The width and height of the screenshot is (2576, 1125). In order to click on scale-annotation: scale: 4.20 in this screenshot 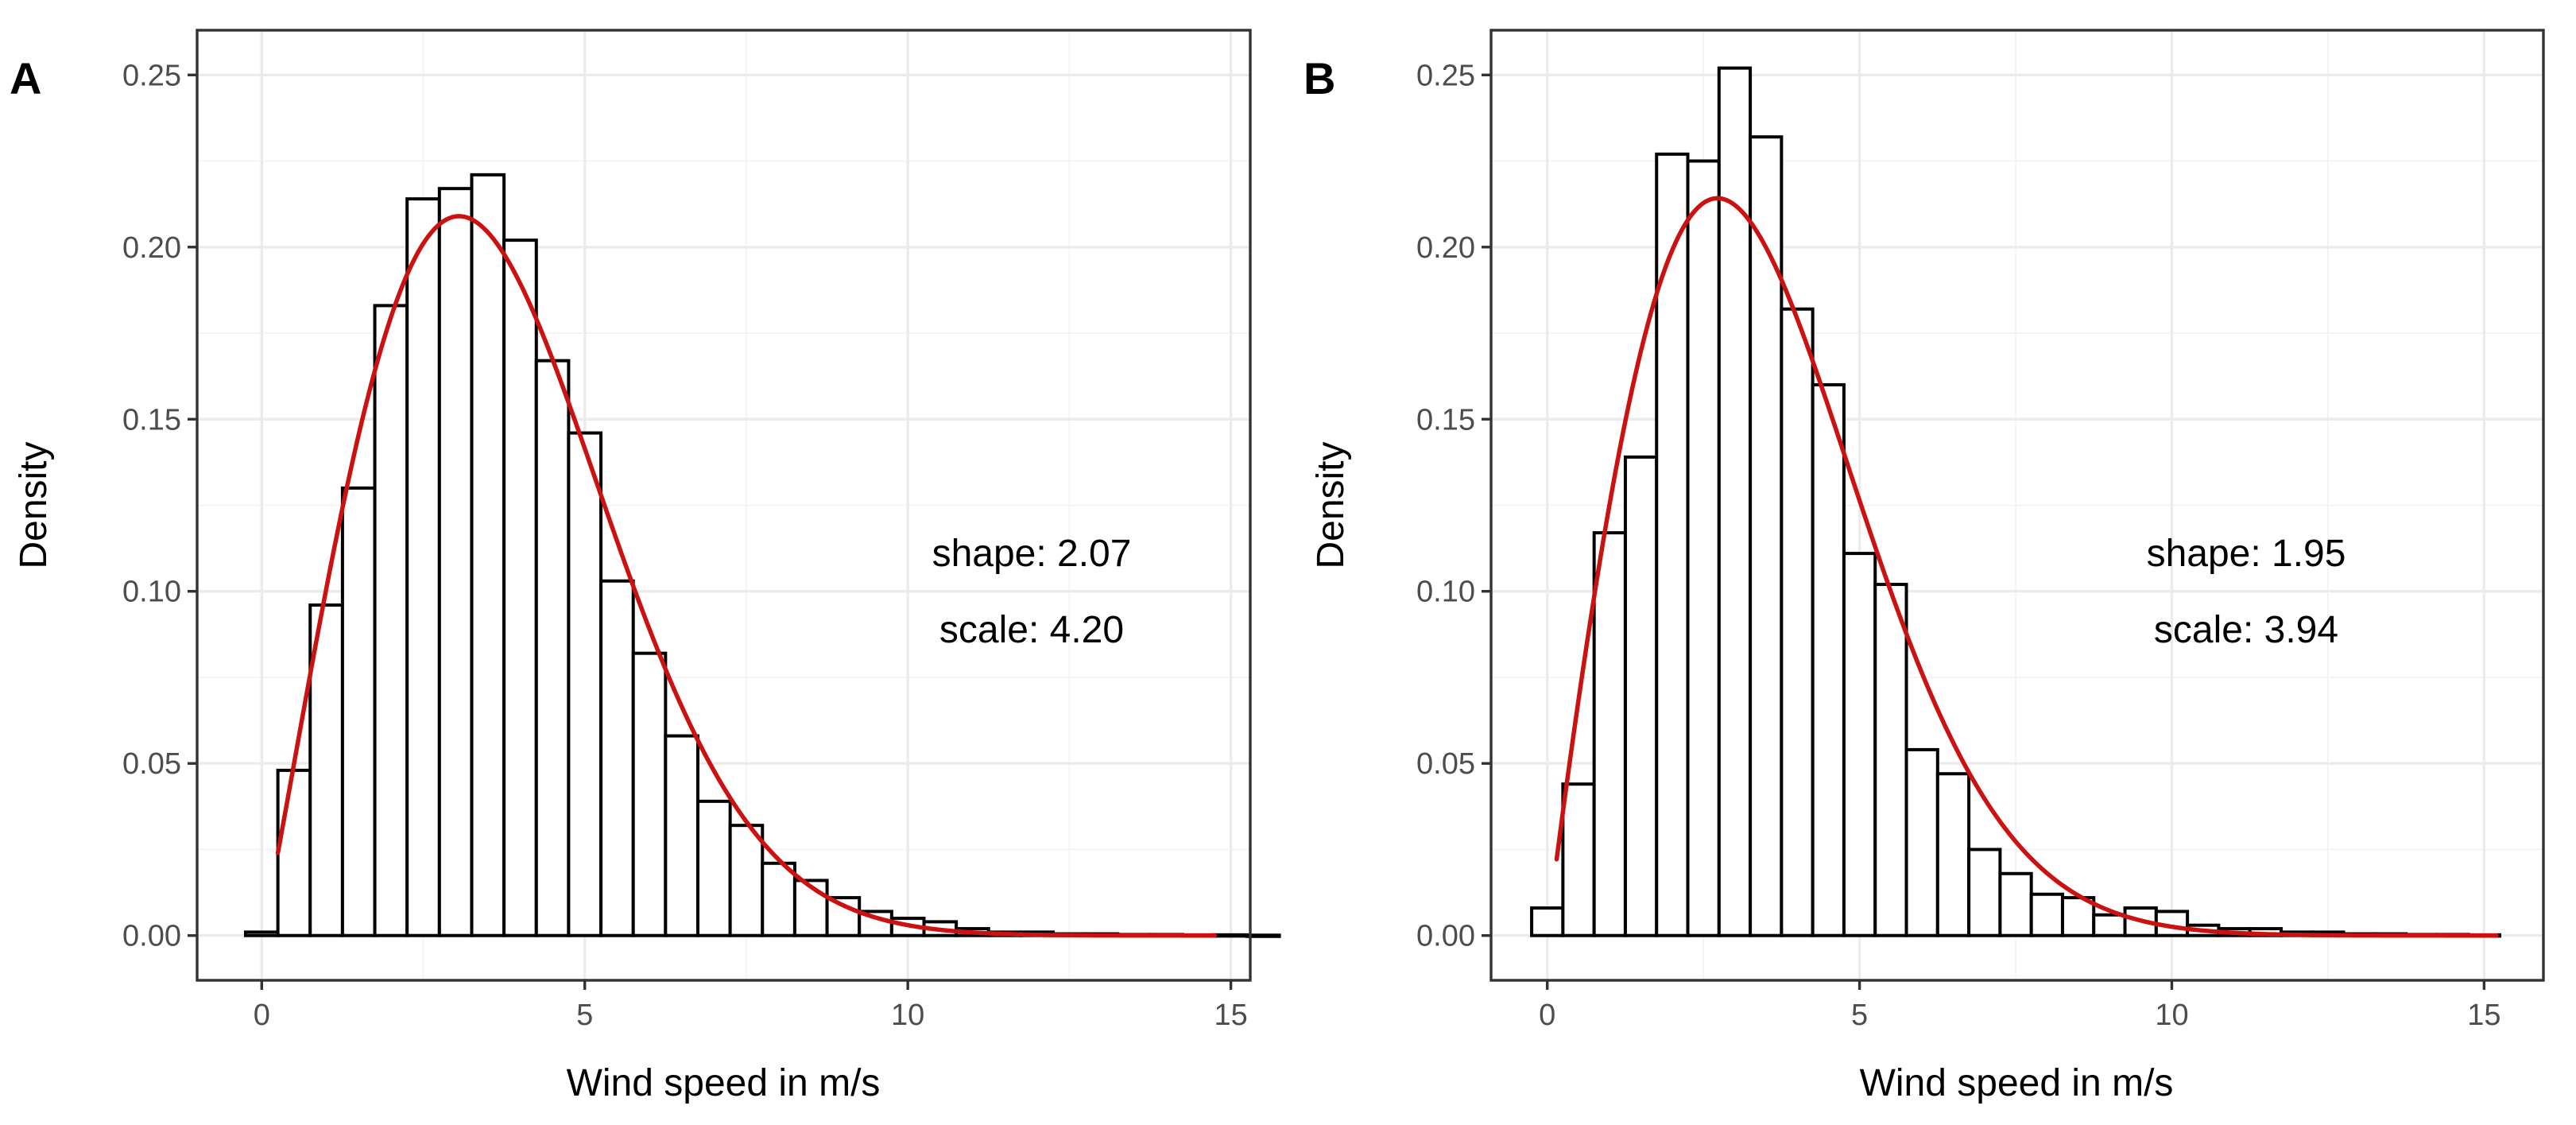, I will do `click(1031, 630)`.